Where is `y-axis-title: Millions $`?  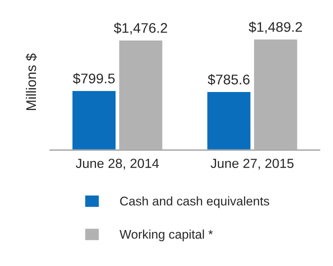 y-axis-title: Millions $ is located at coordinates (31, 81).